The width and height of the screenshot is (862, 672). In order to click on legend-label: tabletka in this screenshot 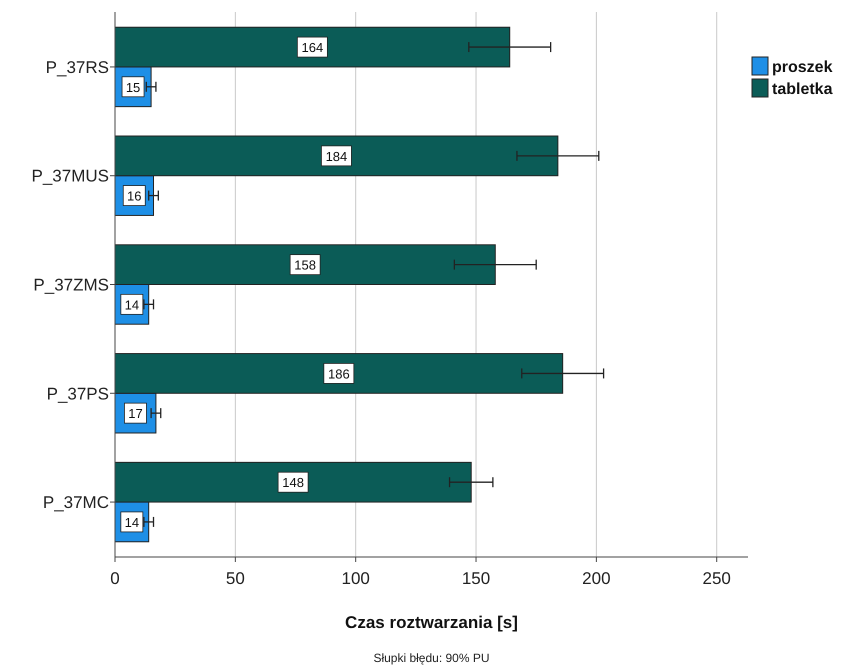, I will do `click(802, 89)`.